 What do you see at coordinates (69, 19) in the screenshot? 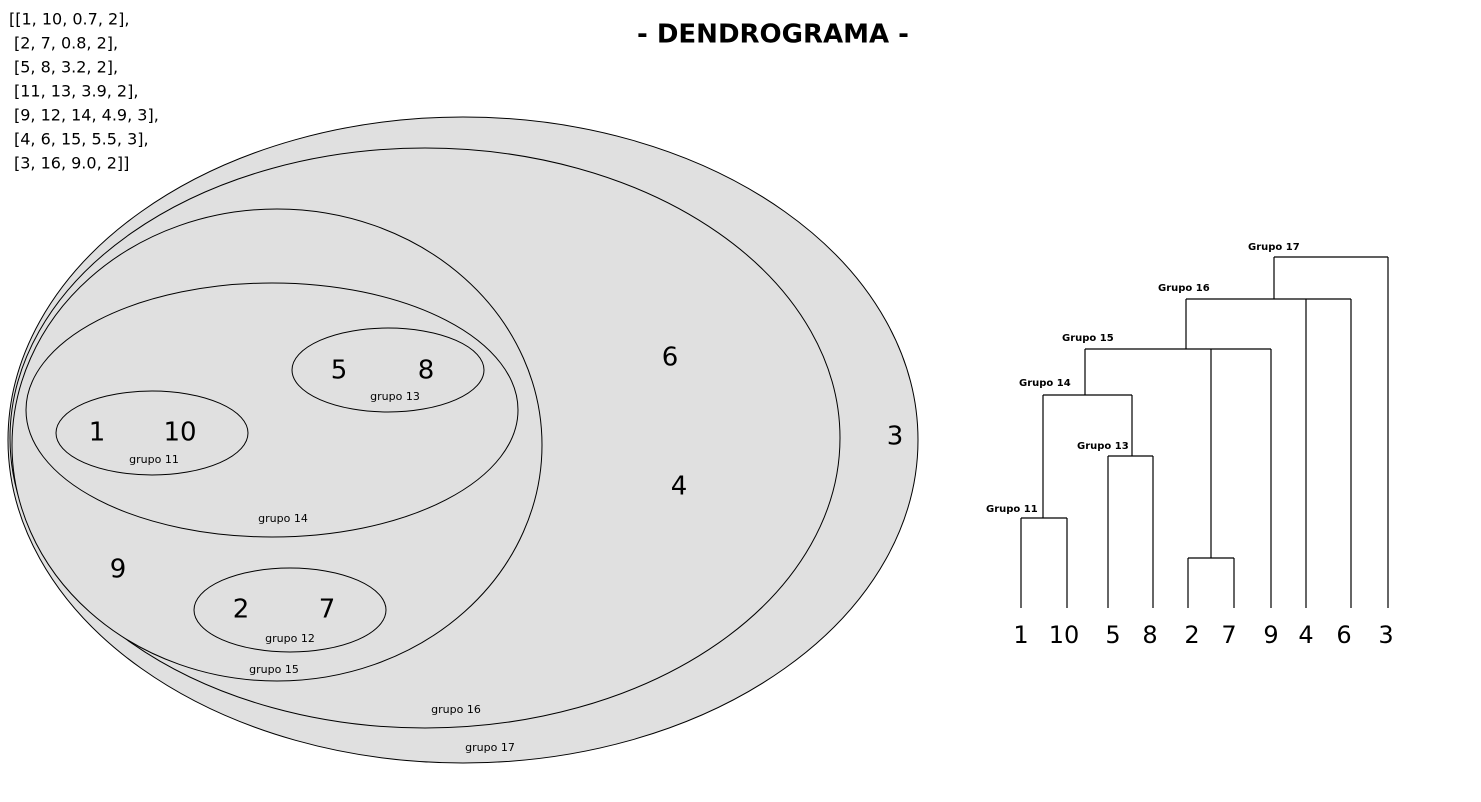
I see `matrix-line: [[1, 10, 0.7, 2],` at bounding box center [69, 19].